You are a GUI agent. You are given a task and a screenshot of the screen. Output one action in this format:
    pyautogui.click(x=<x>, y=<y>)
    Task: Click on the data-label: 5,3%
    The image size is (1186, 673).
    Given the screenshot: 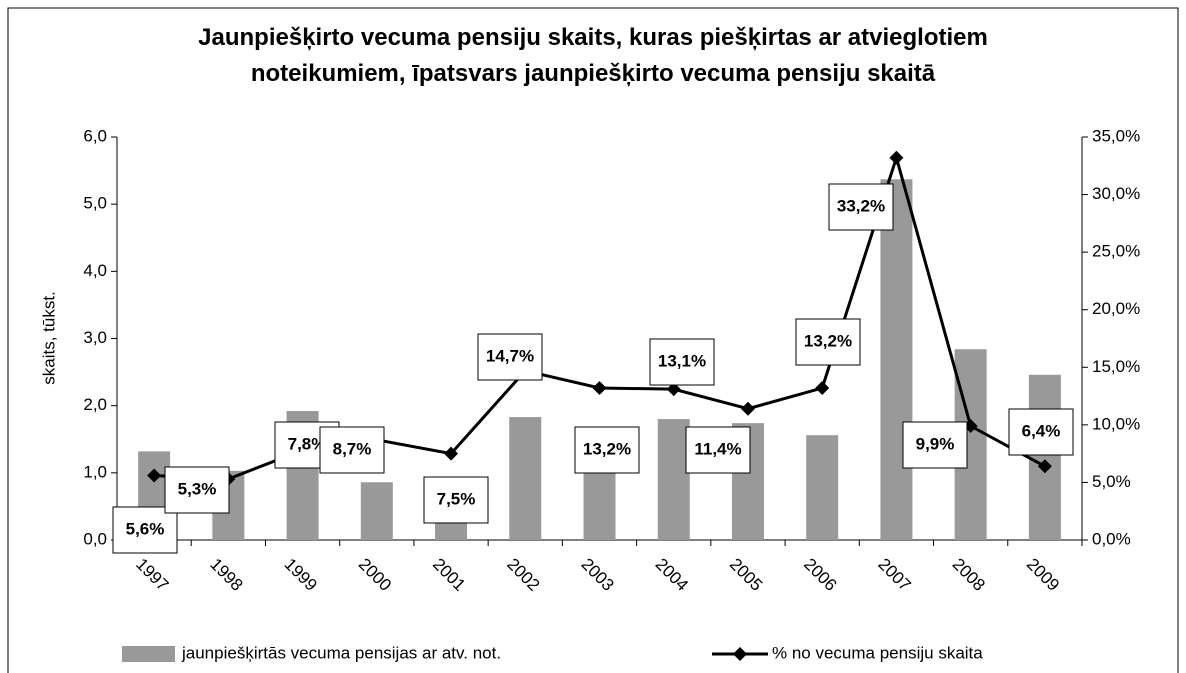 What is the action you would take?
    pyautogui.click(x=197, y=488)
    